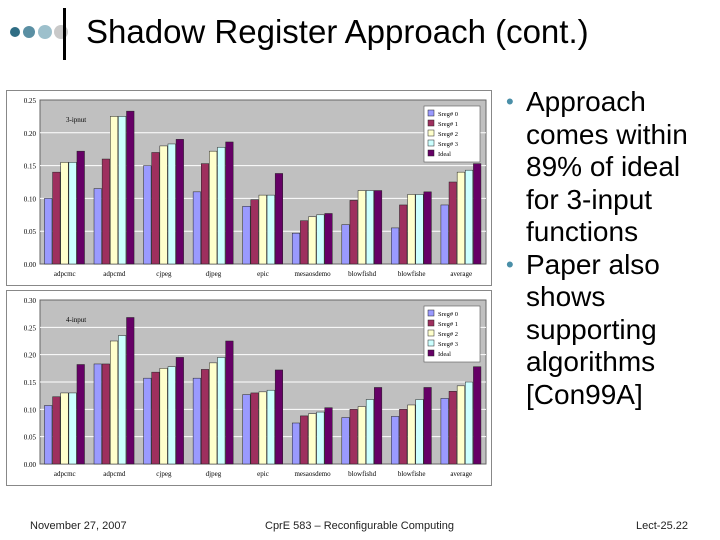 Image resolution: width=720 pixels, height=540 pixels. I want to click on x-tick-label: blowfishe, so click(412, 274).